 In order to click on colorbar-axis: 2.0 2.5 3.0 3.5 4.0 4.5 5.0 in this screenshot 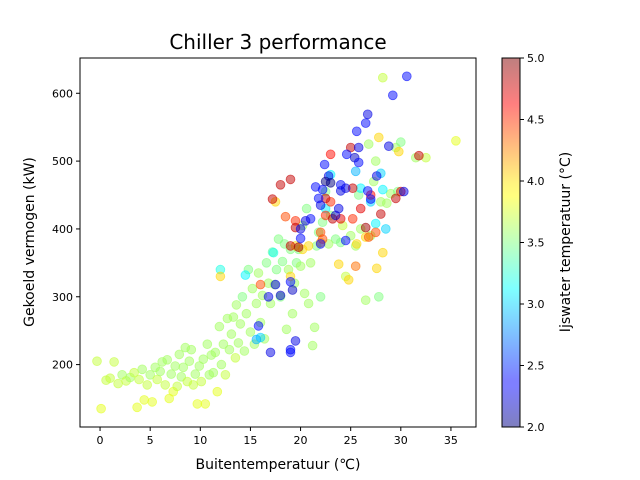, I will do `click(532, 243)`.